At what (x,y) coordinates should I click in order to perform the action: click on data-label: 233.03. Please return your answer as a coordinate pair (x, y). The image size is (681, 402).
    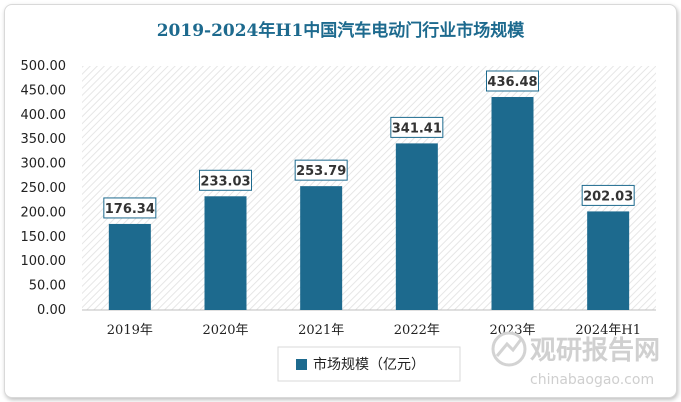
    Looking at the image, I should click on (225, 181).